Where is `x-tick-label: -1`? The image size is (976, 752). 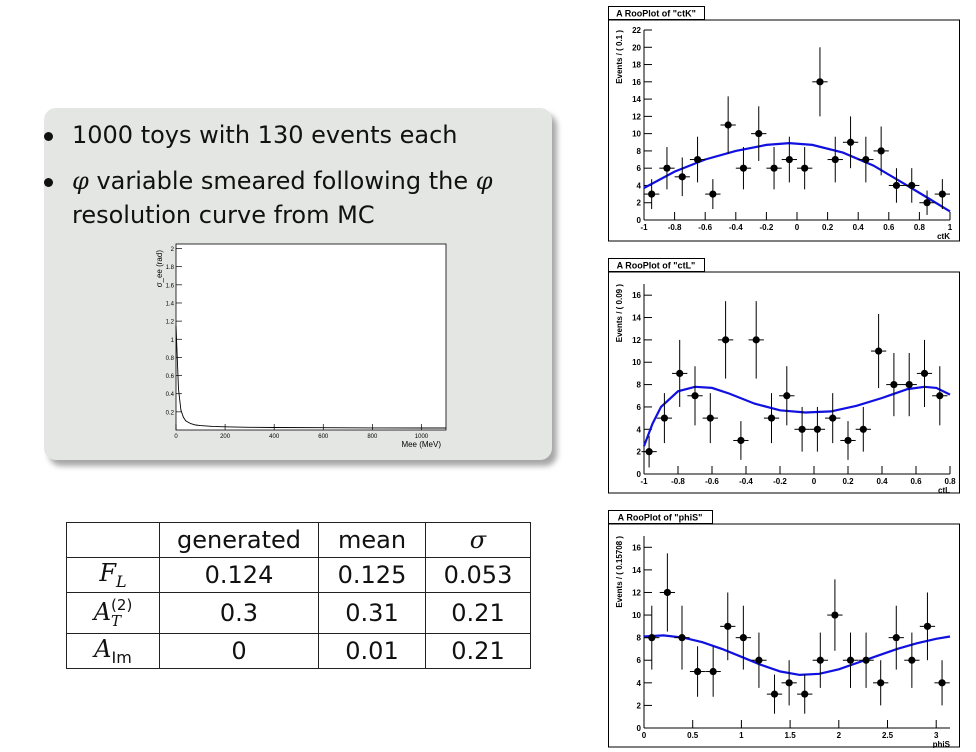
x-tick-label: -1 is located at coordinates (644, 481).